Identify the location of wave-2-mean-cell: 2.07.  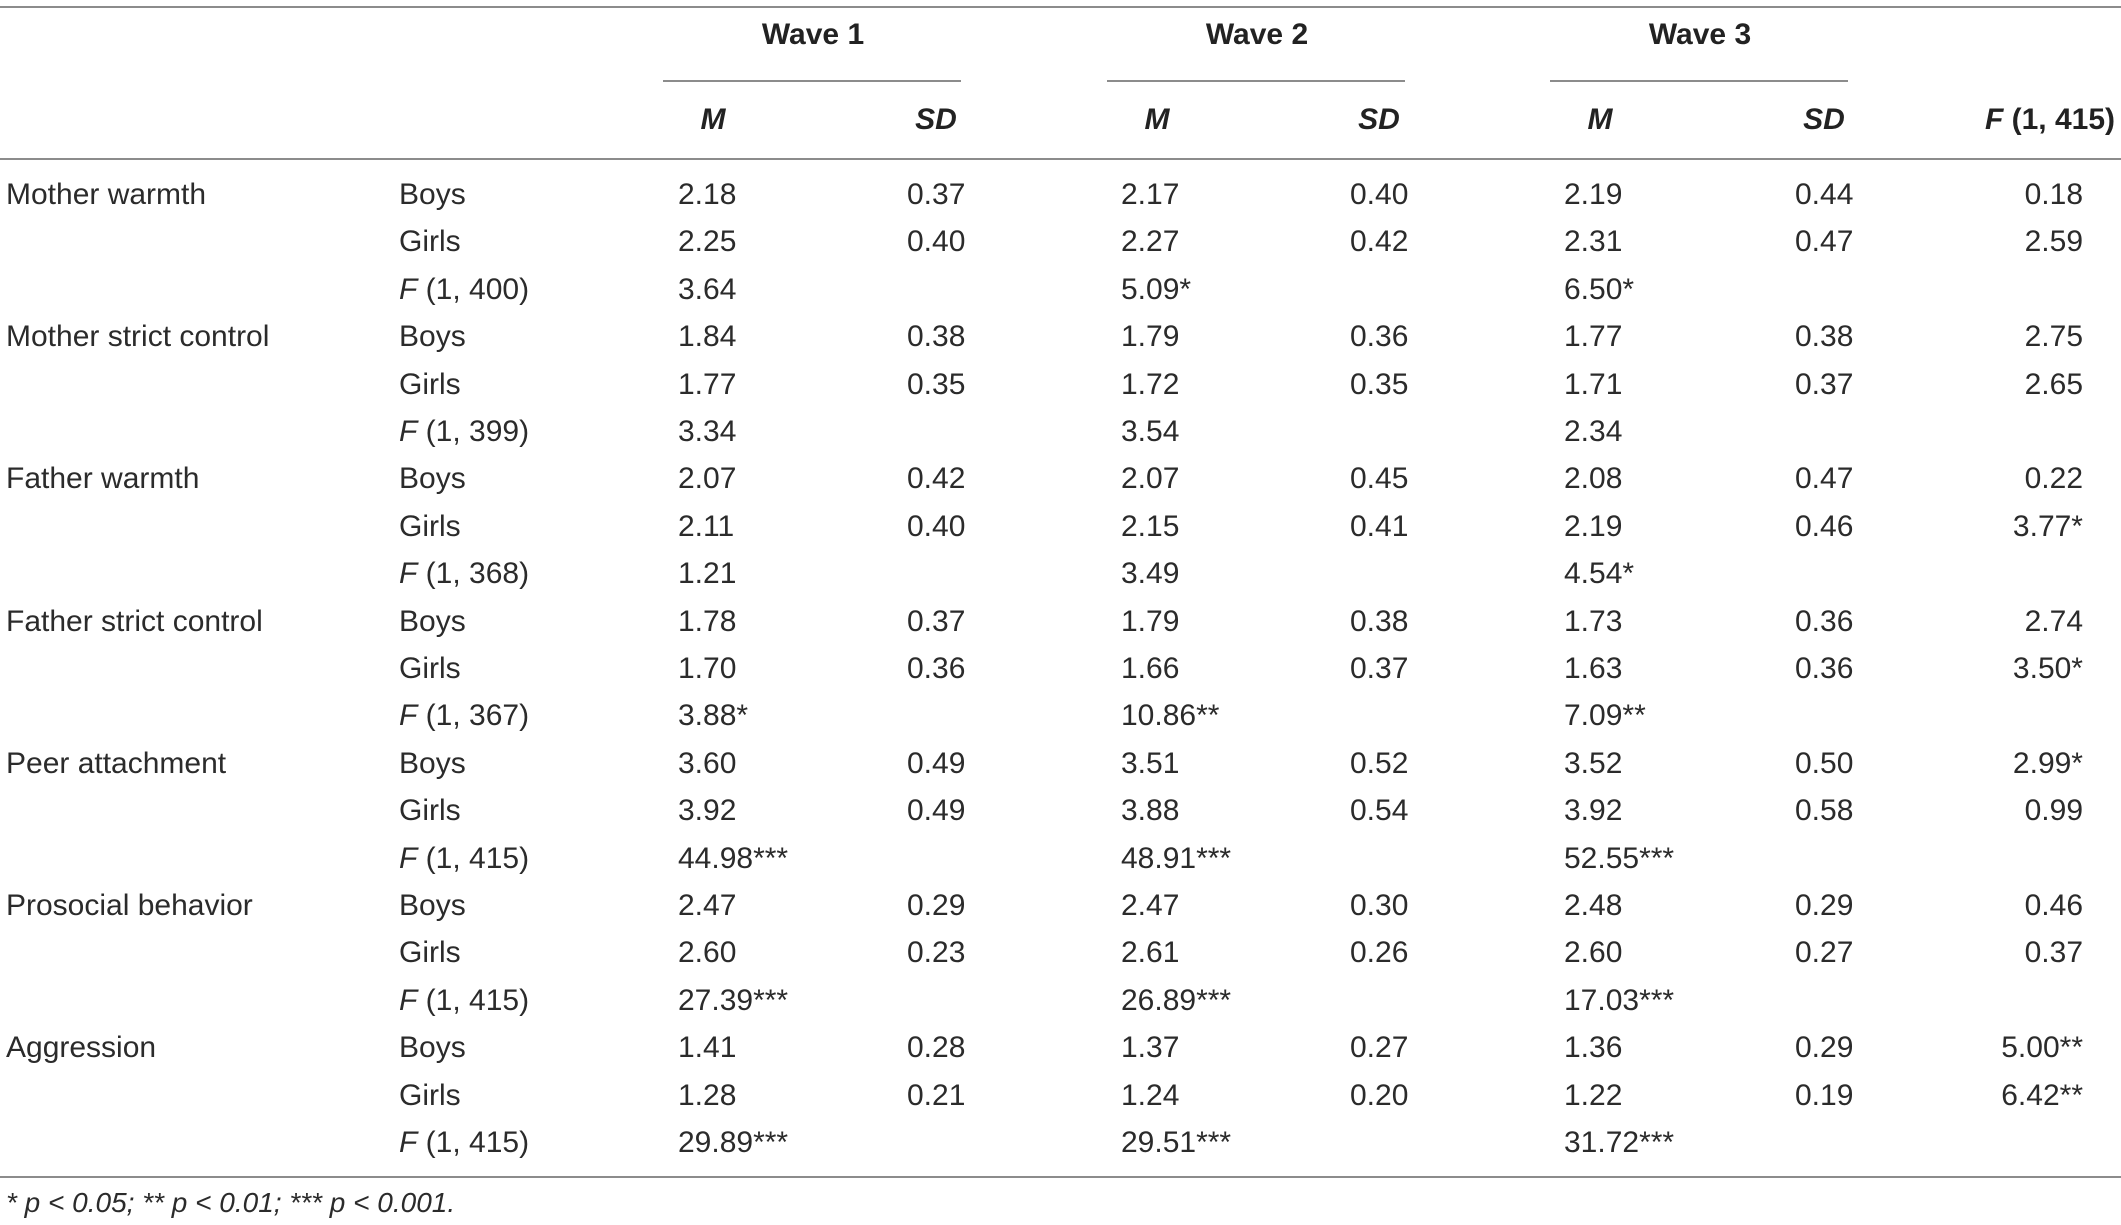
(1150, 479).